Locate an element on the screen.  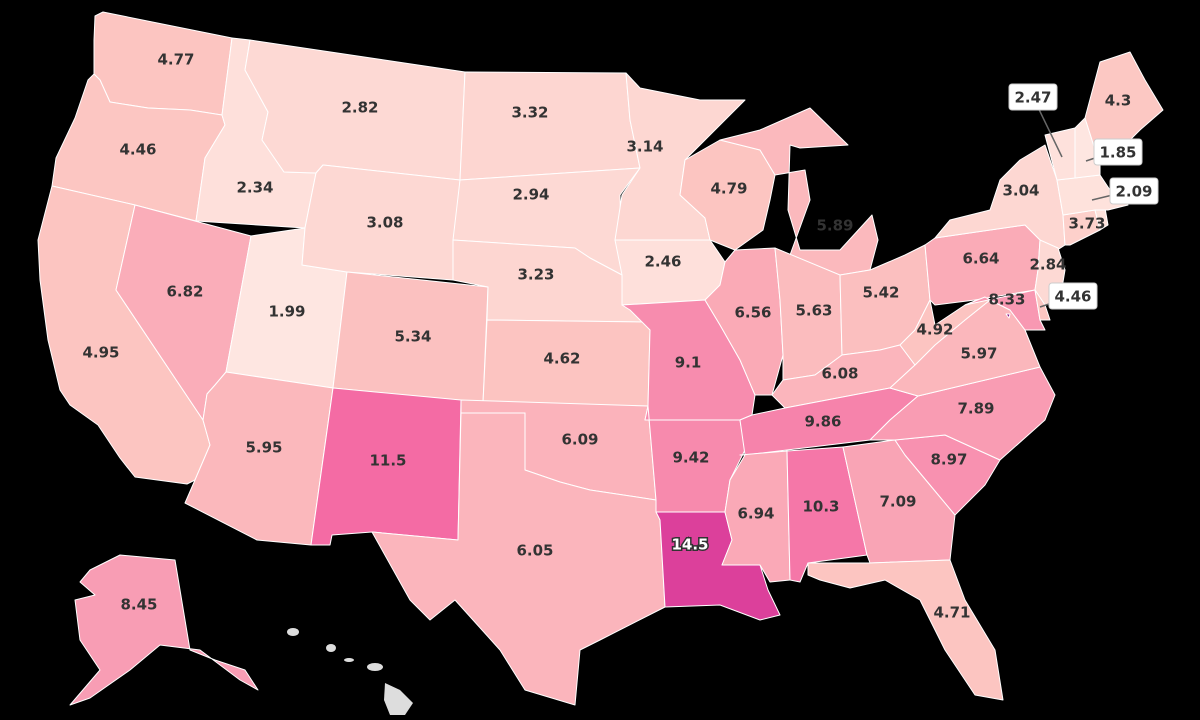
value-label-md: 8.33 is located at coordinates (1006, 300).